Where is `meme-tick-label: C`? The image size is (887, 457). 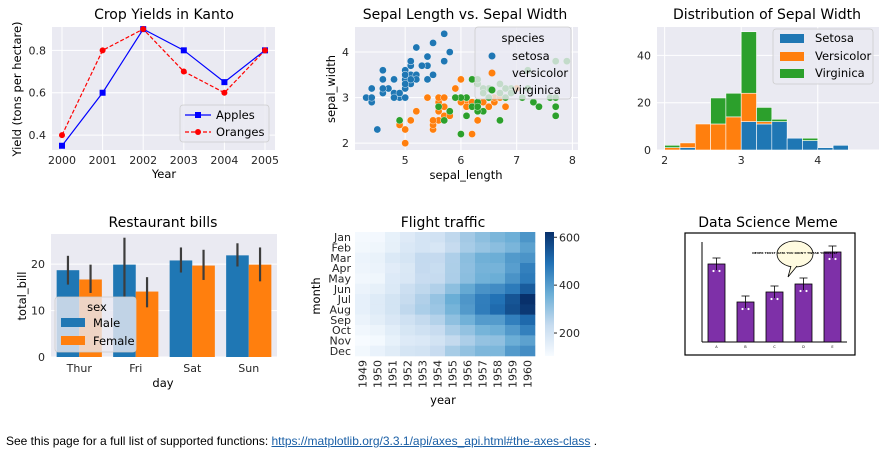 meme-tick-label: C is located at coordinates (774, 347).